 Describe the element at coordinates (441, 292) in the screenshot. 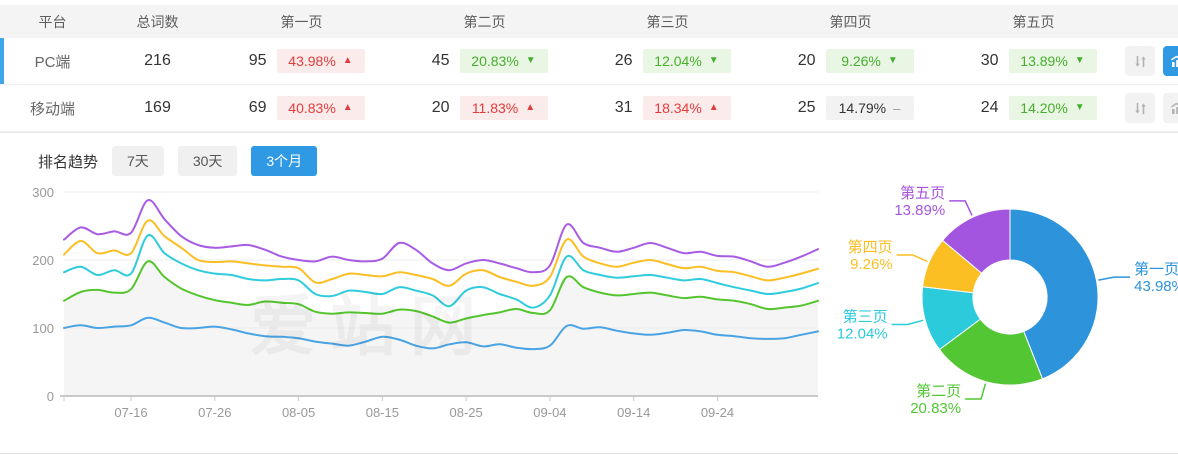

I see `series-line-第二页` at that location.